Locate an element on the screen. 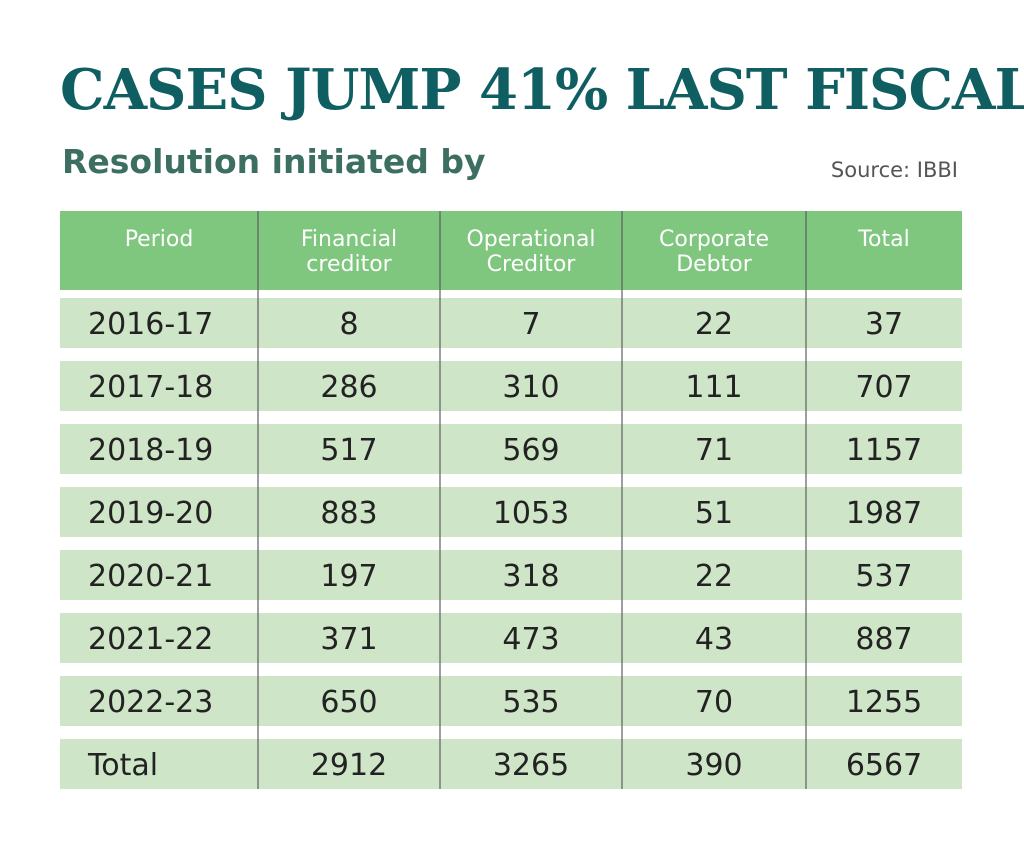  chart-title: CASES JUMP 41% LAST FISCAL is located at coordinates (542, 90).